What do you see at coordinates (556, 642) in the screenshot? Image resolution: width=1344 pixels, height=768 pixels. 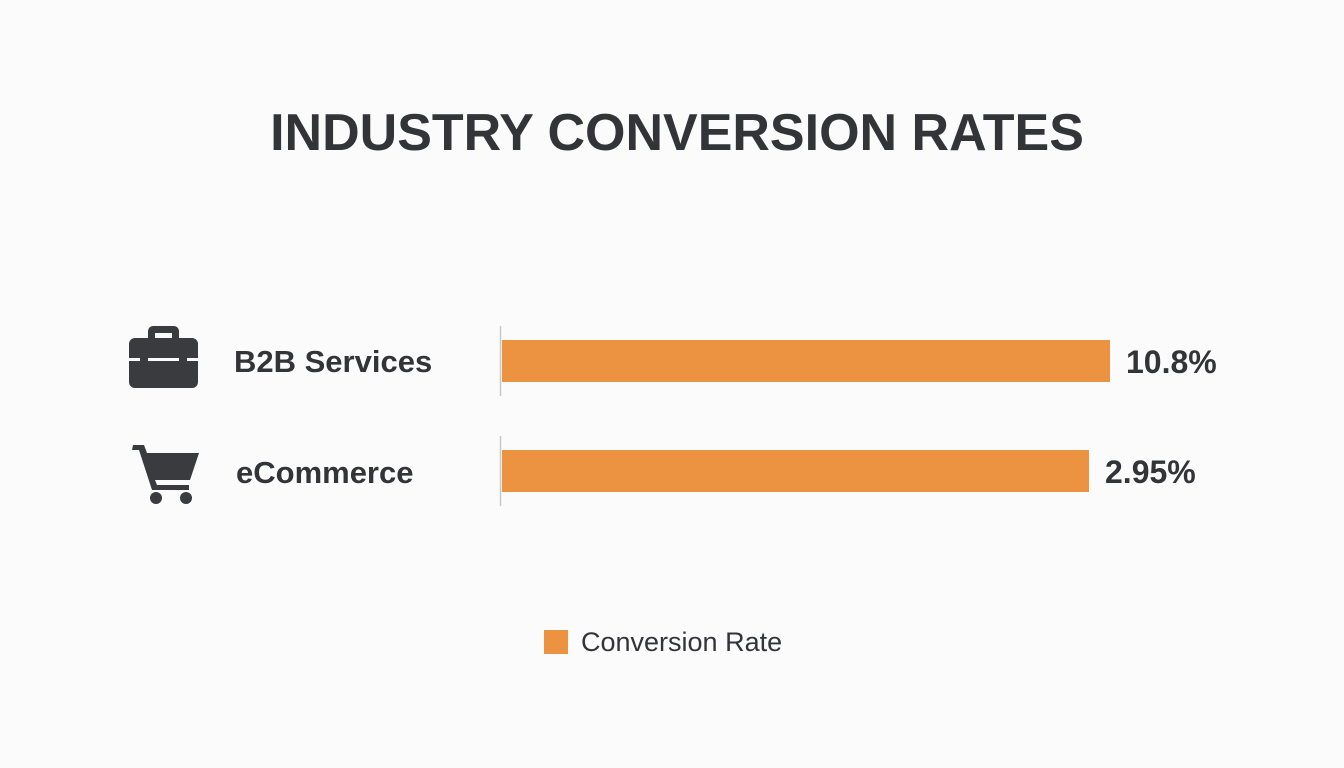 I see `legend-swatch` at bounding box center [556, 642].